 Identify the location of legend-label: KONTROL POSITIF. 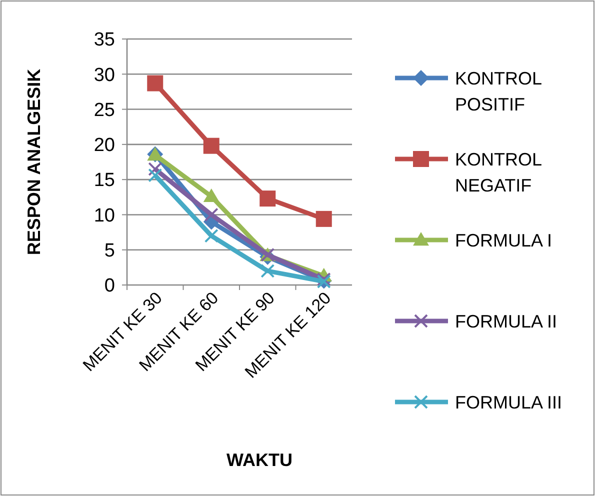
(498, 91).